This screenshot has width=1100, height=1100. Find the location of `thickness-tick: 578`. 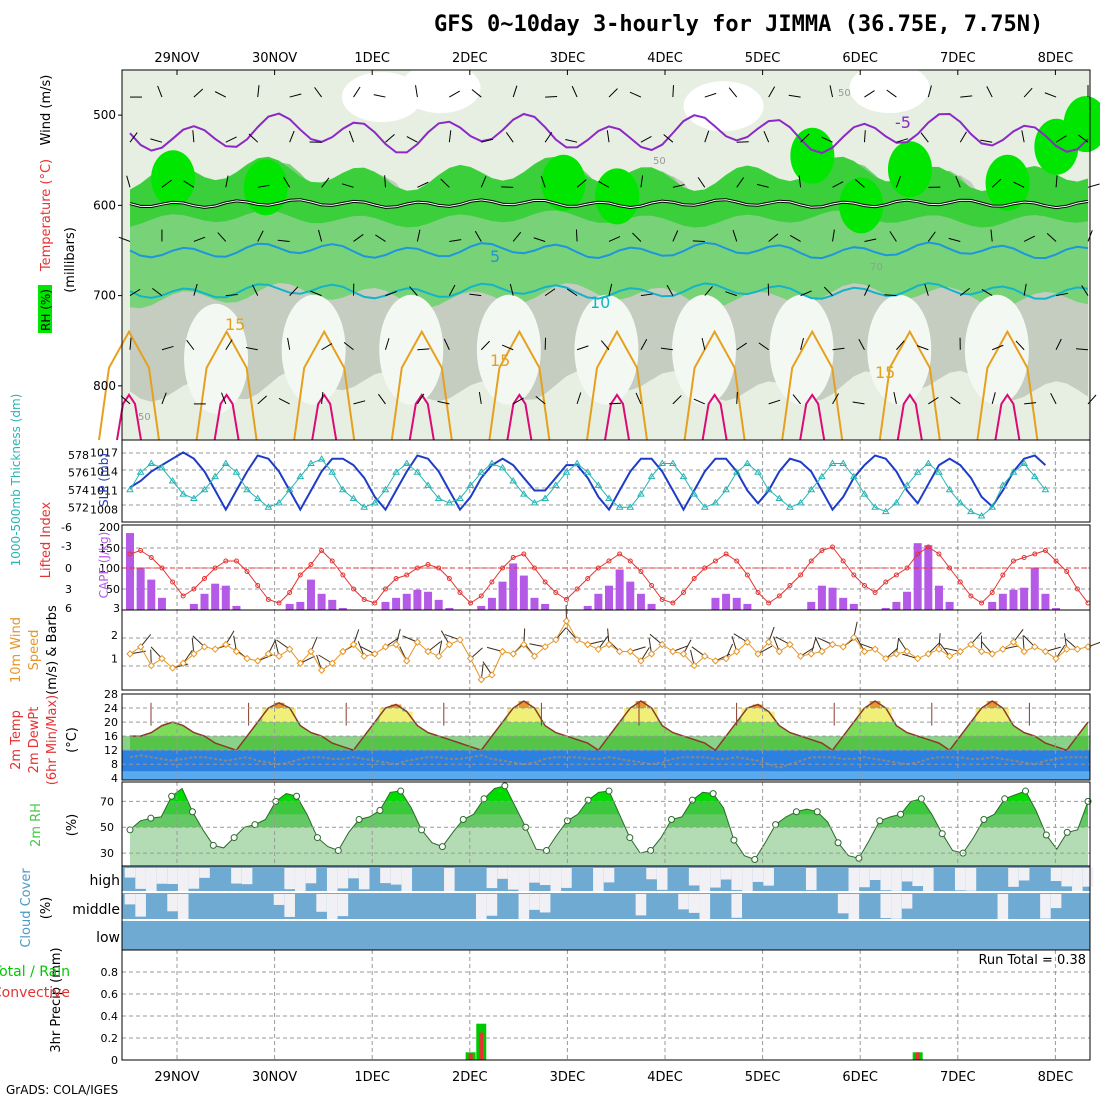

thickness-tick: 578 is located at coordinates (78, 455).